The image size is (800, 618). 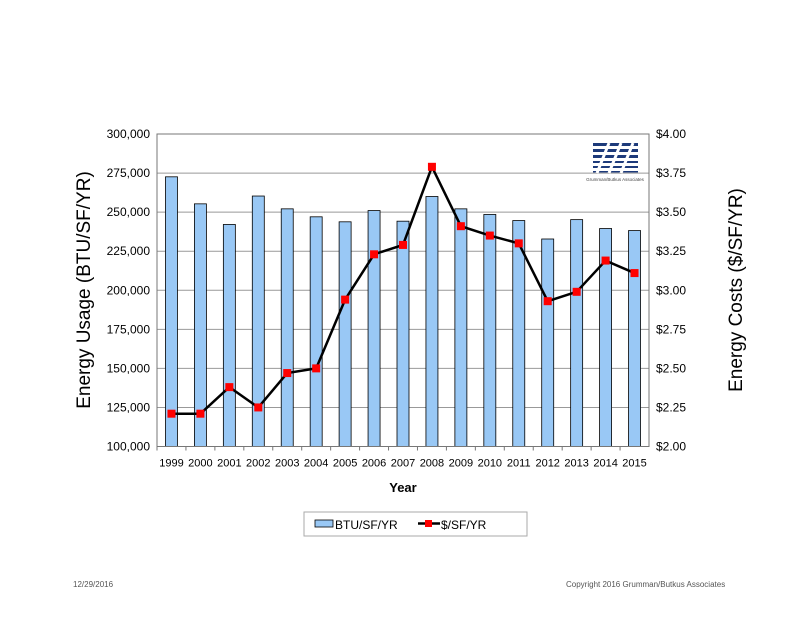 I want to click on footer-date: 12/29/2016, so click(x=93, y=584).